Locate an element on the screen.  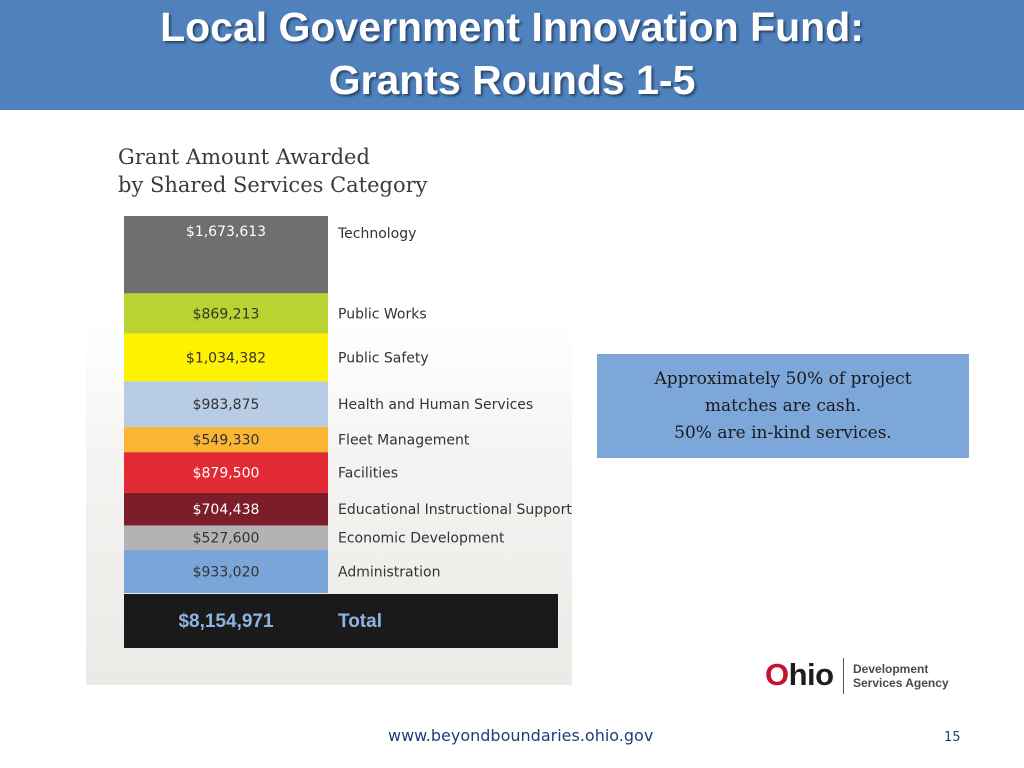
value-label-economic-development: $527,600 is located at coordinates (226, 539).